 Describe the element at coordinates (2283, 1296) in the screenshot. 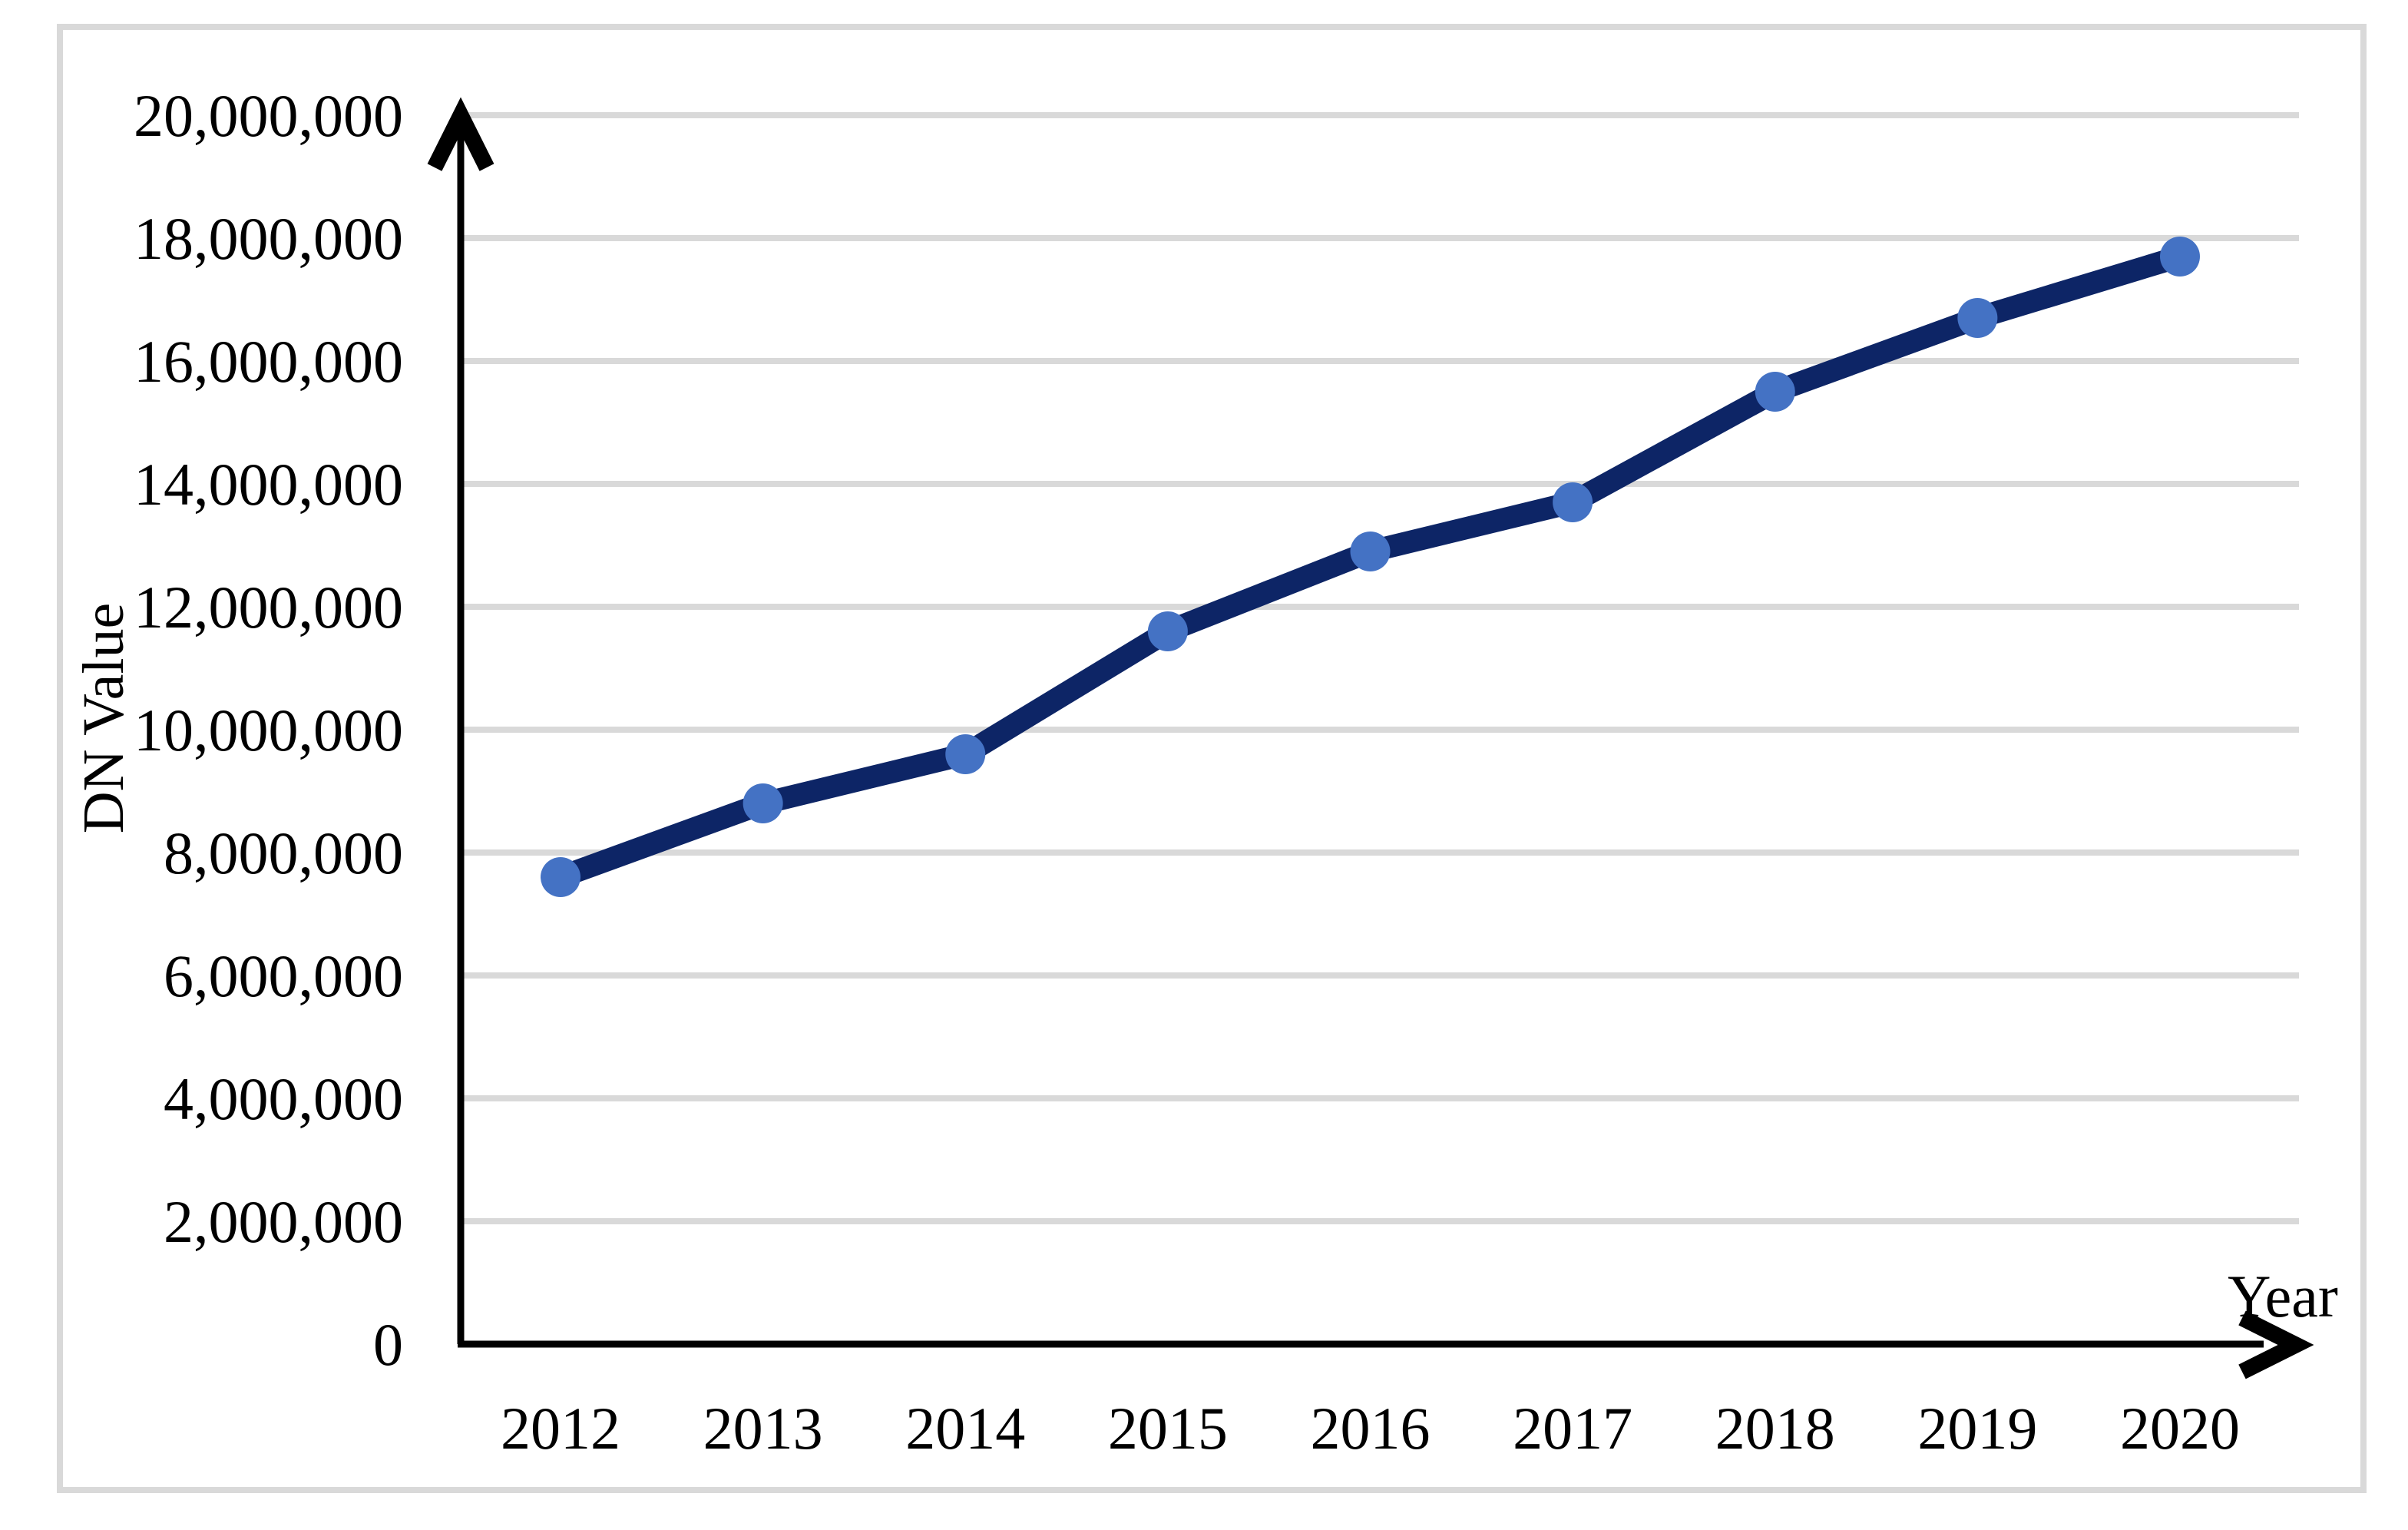

I see `x-axis-title: Year` at that location.